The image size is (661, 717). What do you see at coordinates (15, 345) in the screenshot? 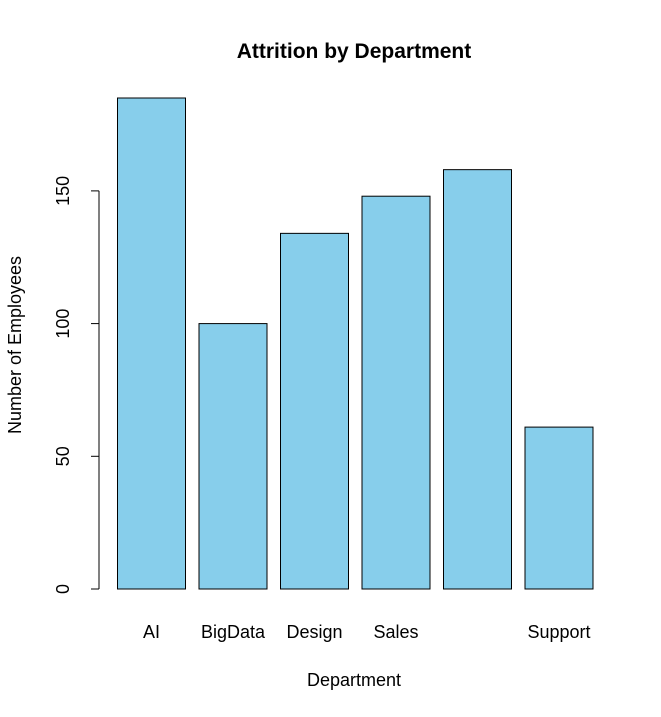
I see `y-axis-label: Number of Employees` at bounding box center [15, 345].